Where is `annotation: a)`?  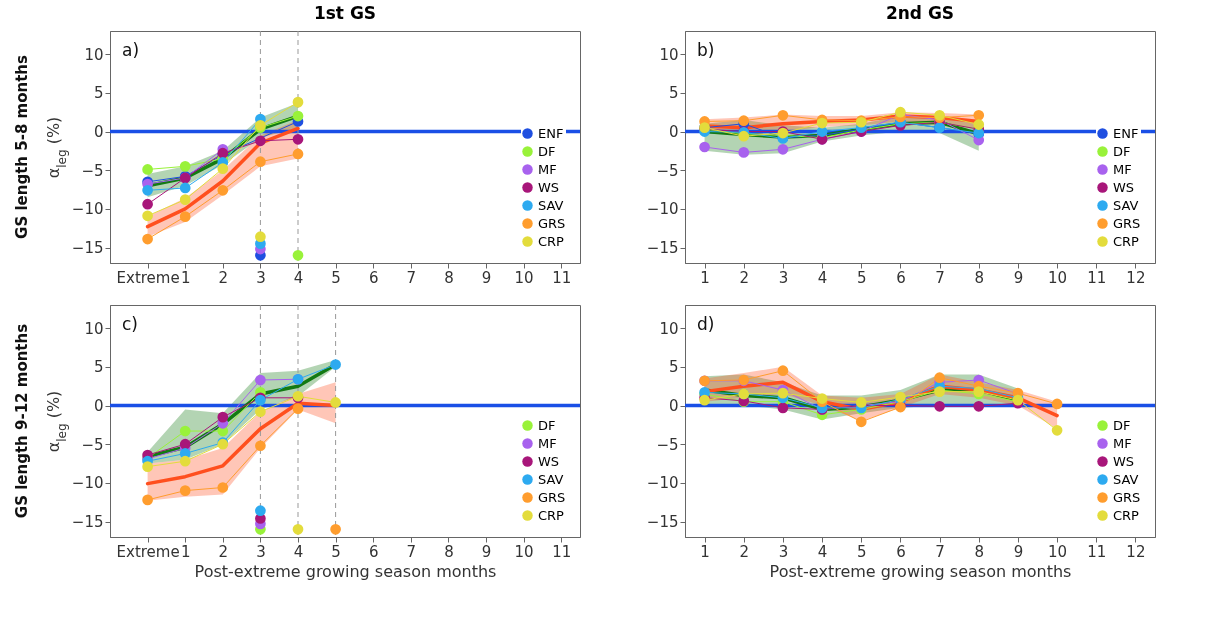 annotation: a) is located at coordinates (131, 50).